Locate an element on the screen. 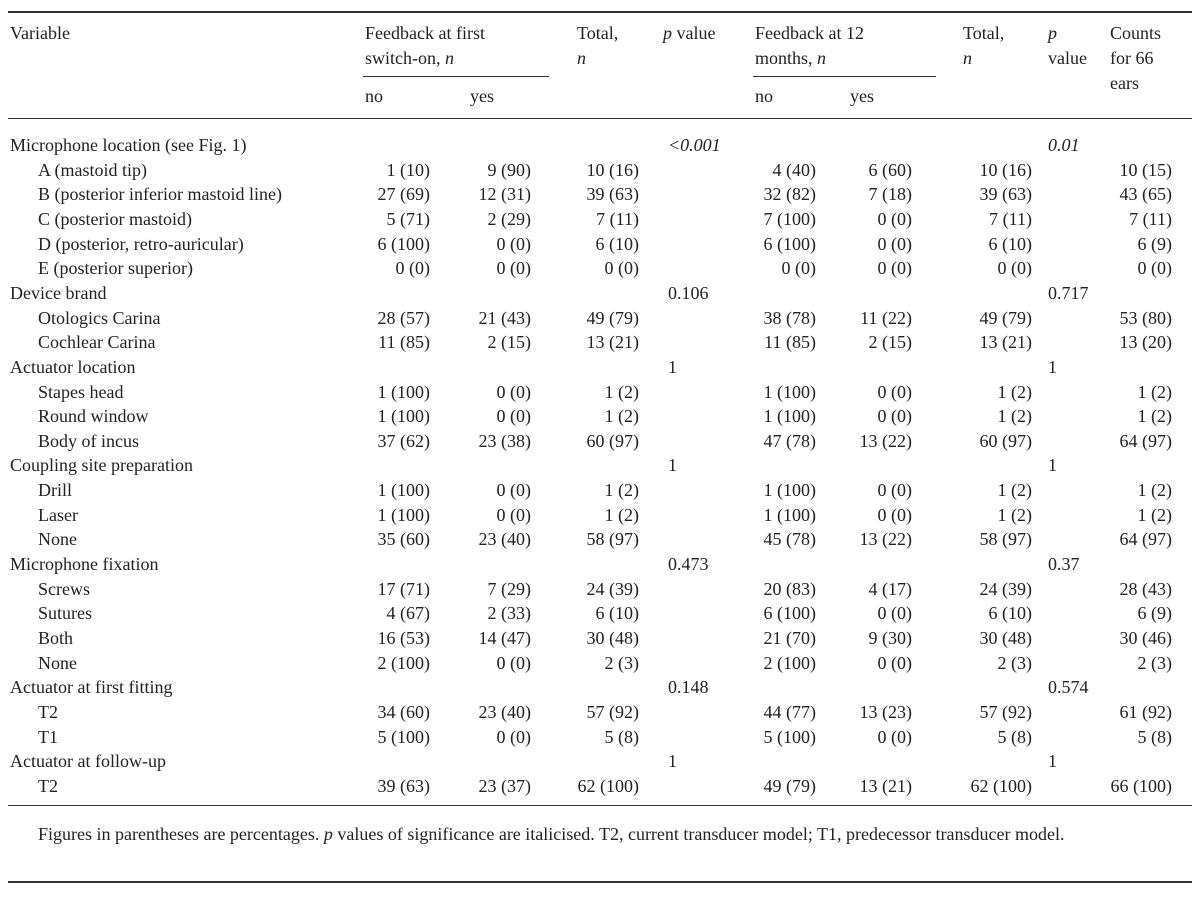  cell: 17 (71) is located at coordinates (404, 588).